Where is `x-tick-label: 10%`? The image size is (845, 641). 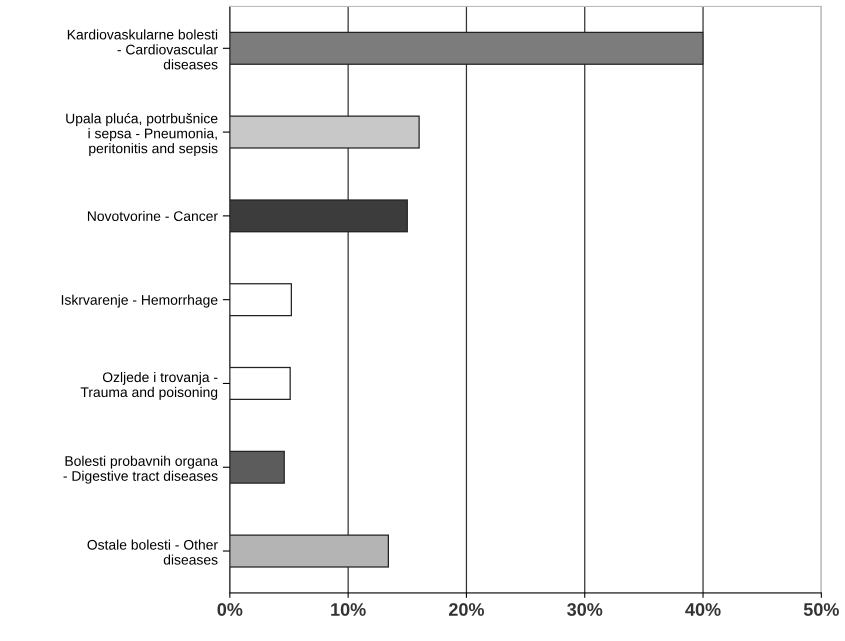 x-tick-label: 10% is located at coordinates (348, 609).